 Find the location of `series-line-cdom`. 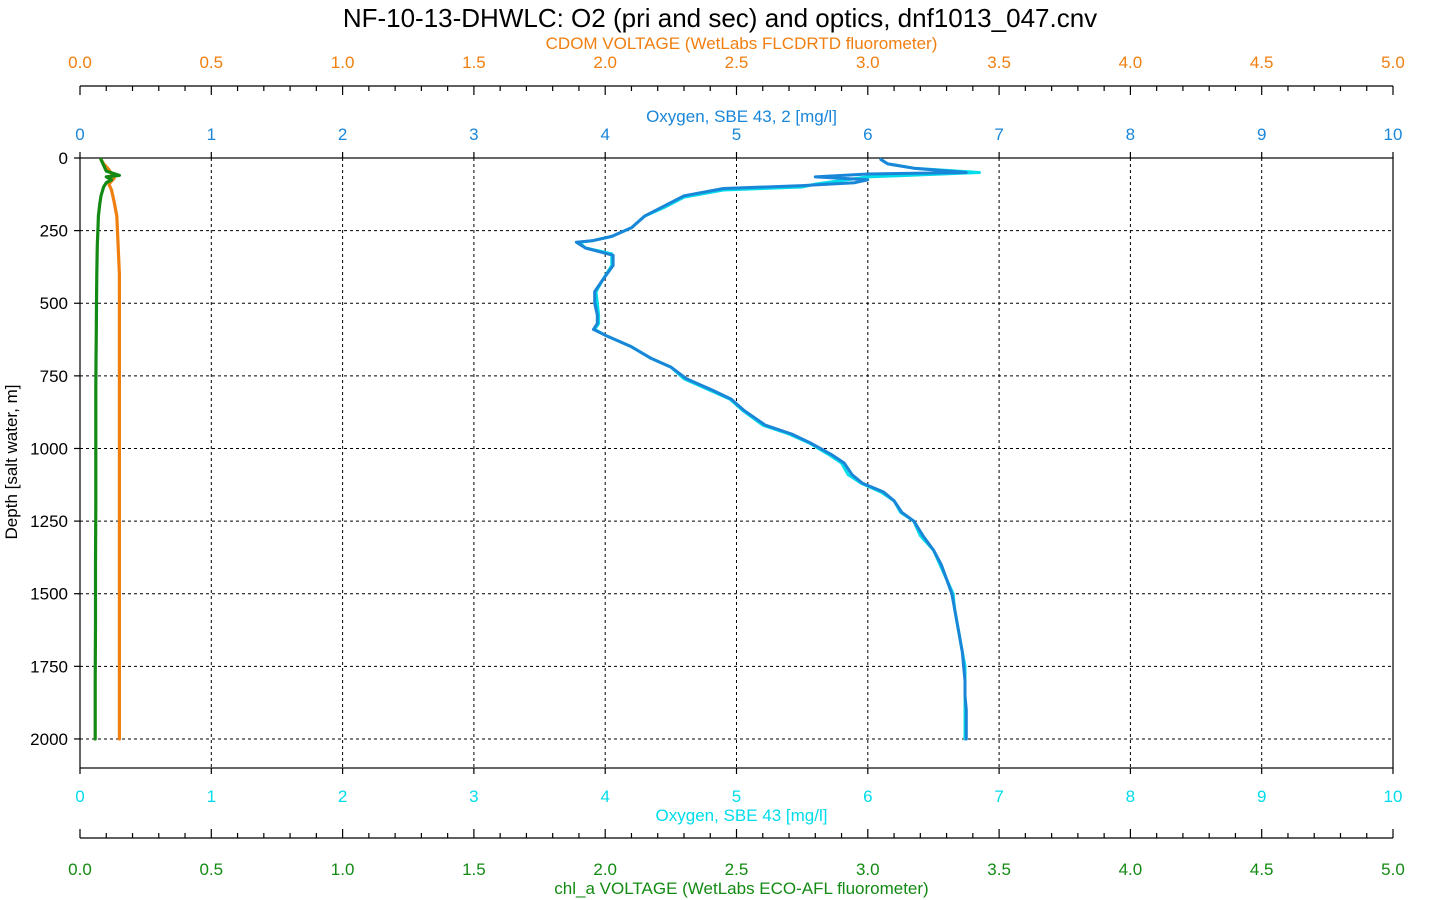

series-line-cdom is located at coordinates (110, 449).